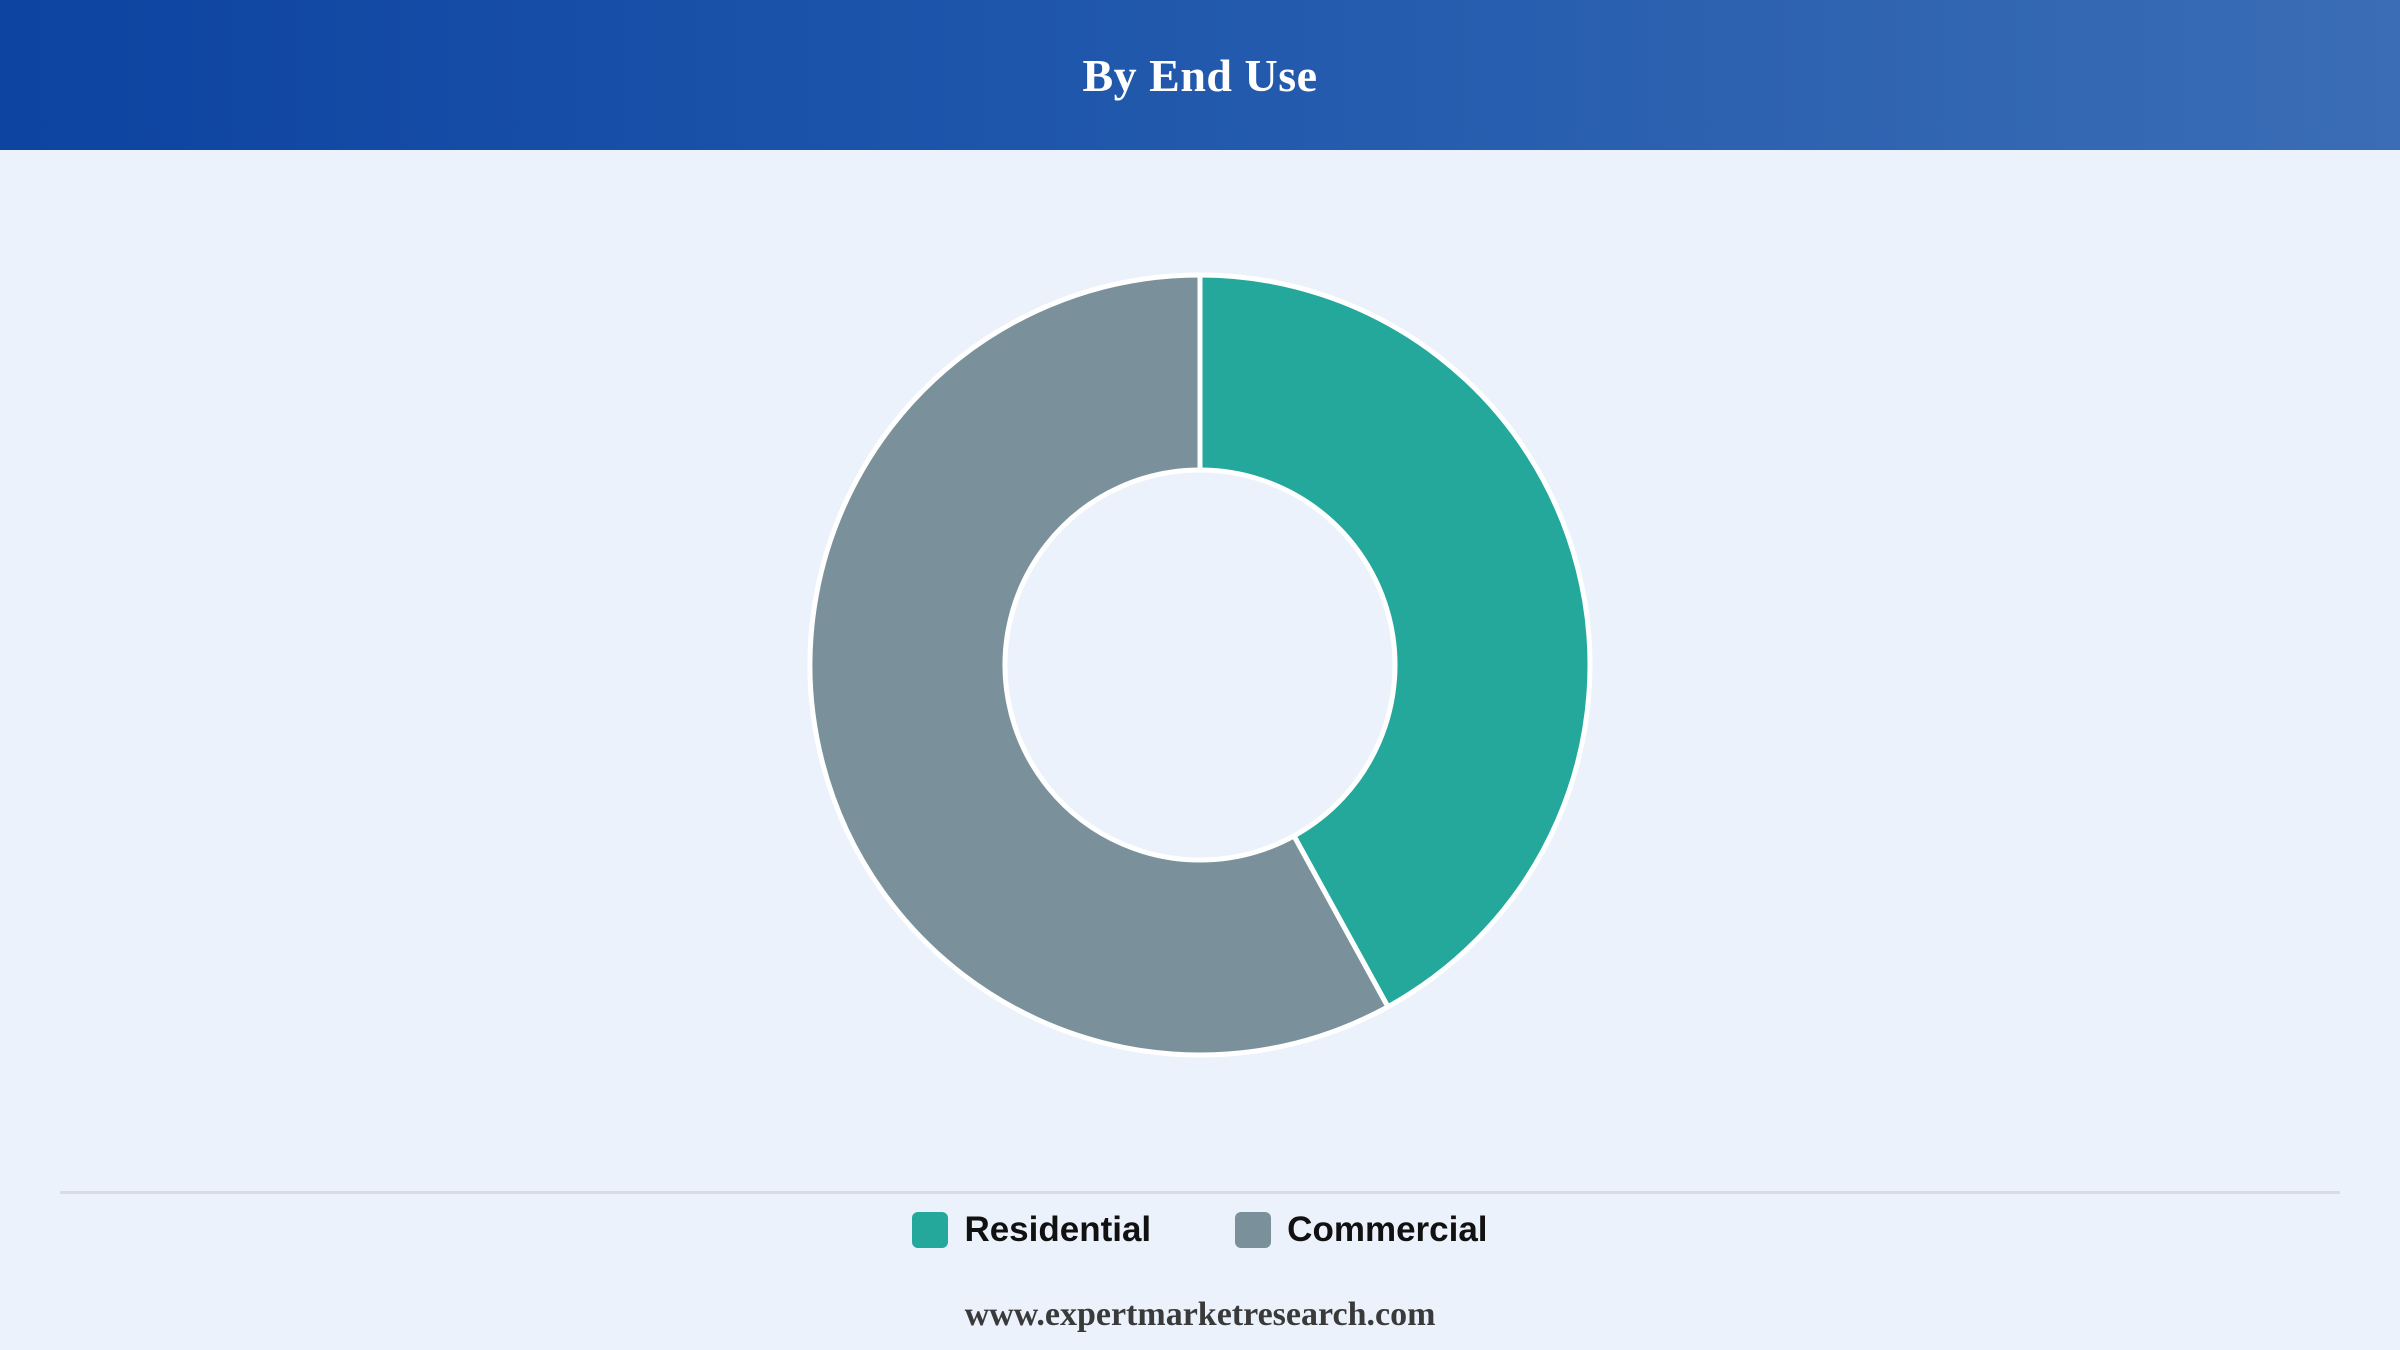  What do you see at coordinates (1058, 1229) in the screenshot?
I see `legend-label-residential: Residential` at bounding box center [1058, 1229].